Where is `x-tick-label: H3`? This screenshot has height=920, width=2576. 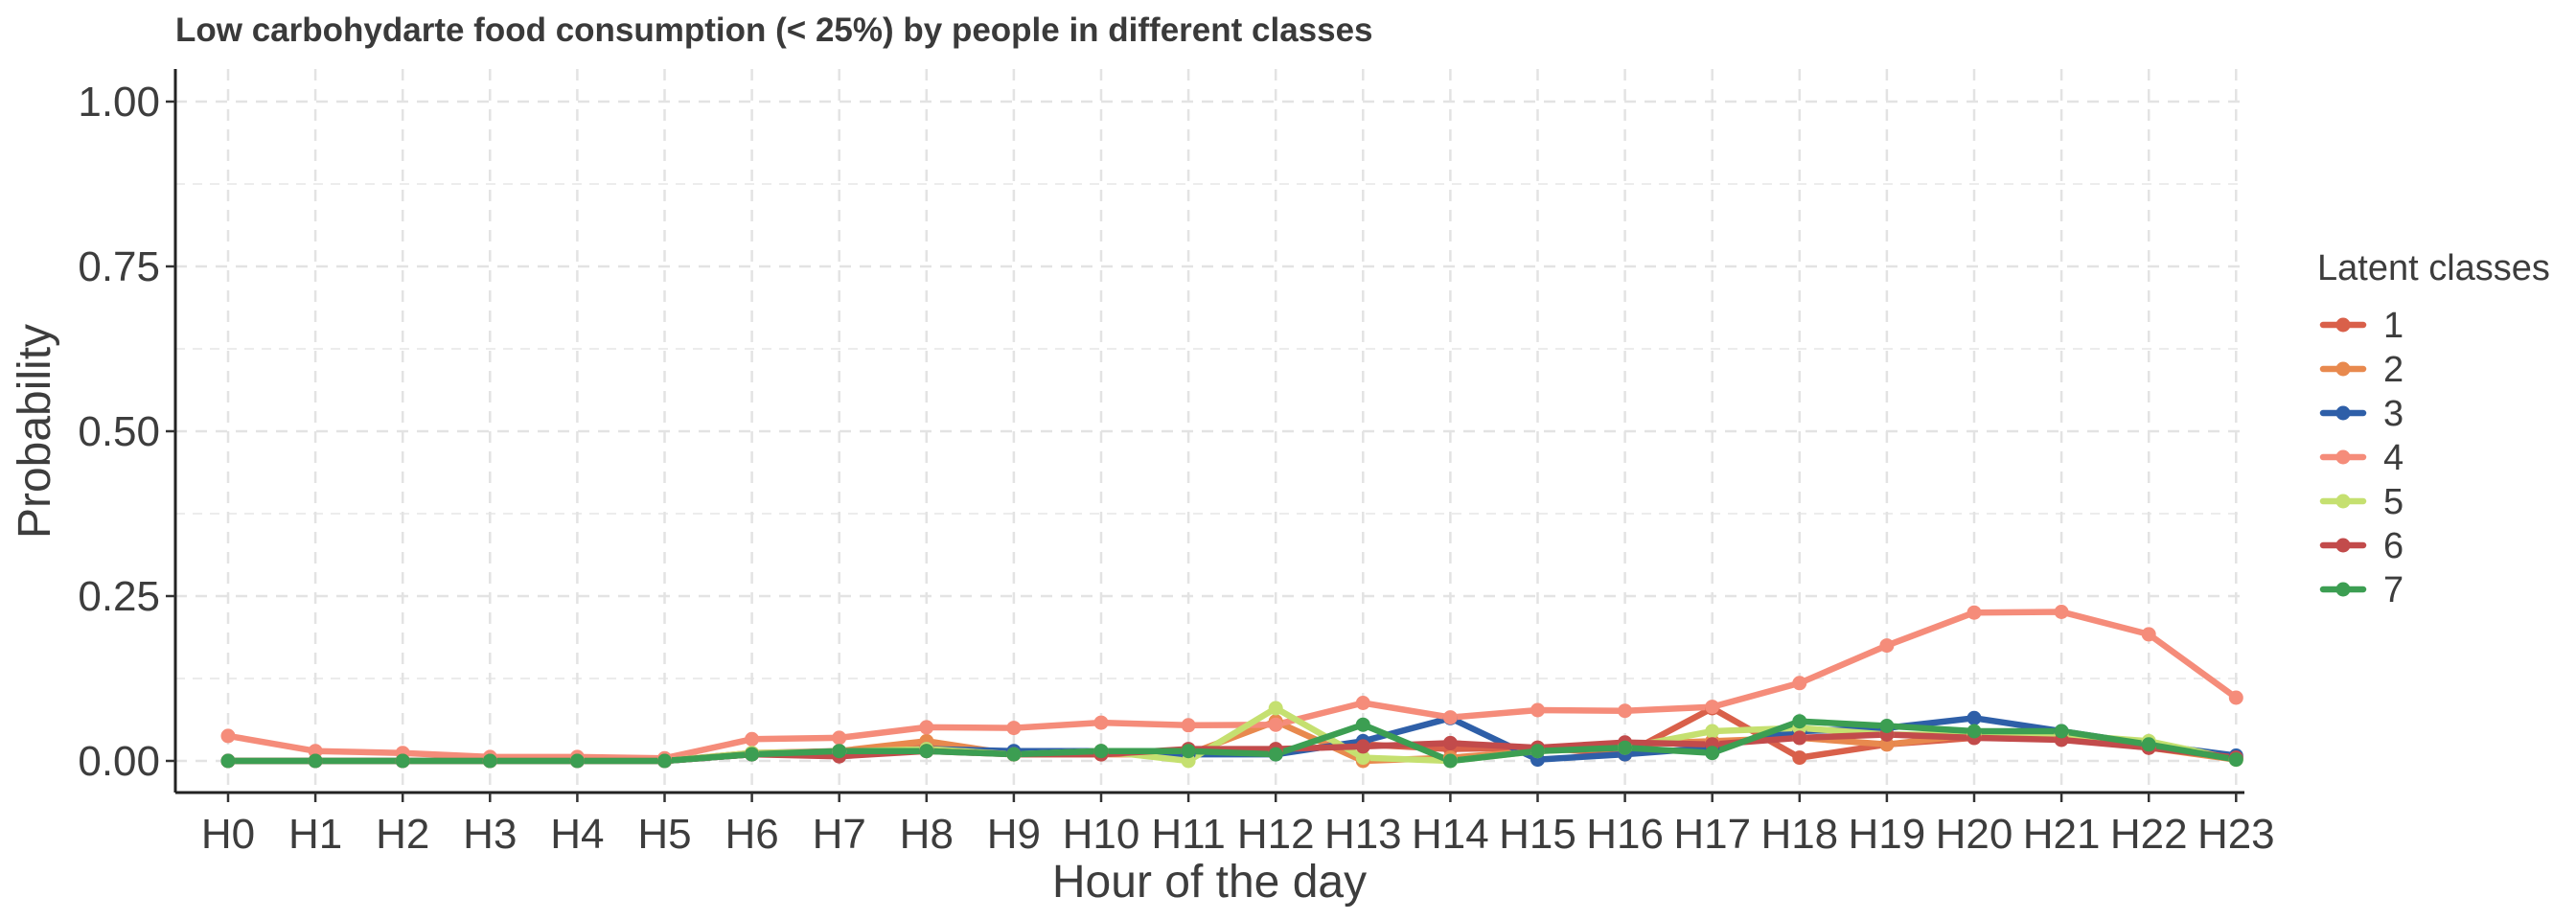
x-tick-label: H3 is located at coordinates (490, 834).